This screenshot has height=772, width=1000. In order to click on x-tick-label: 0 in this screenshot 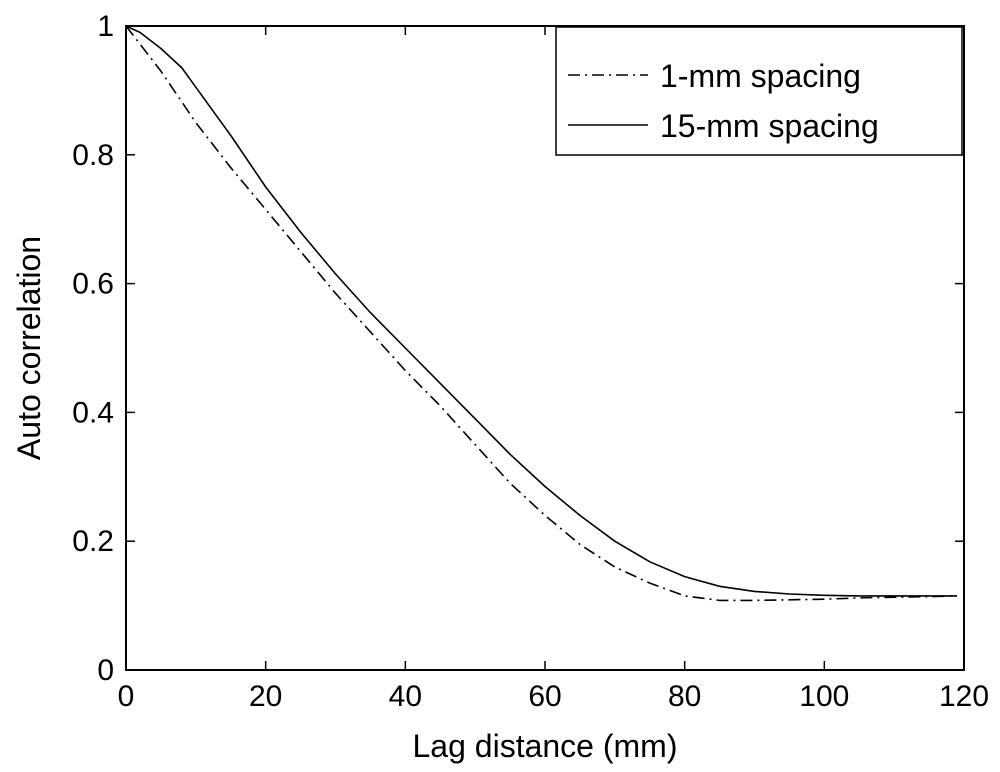, I will do `click(126, 696)`.